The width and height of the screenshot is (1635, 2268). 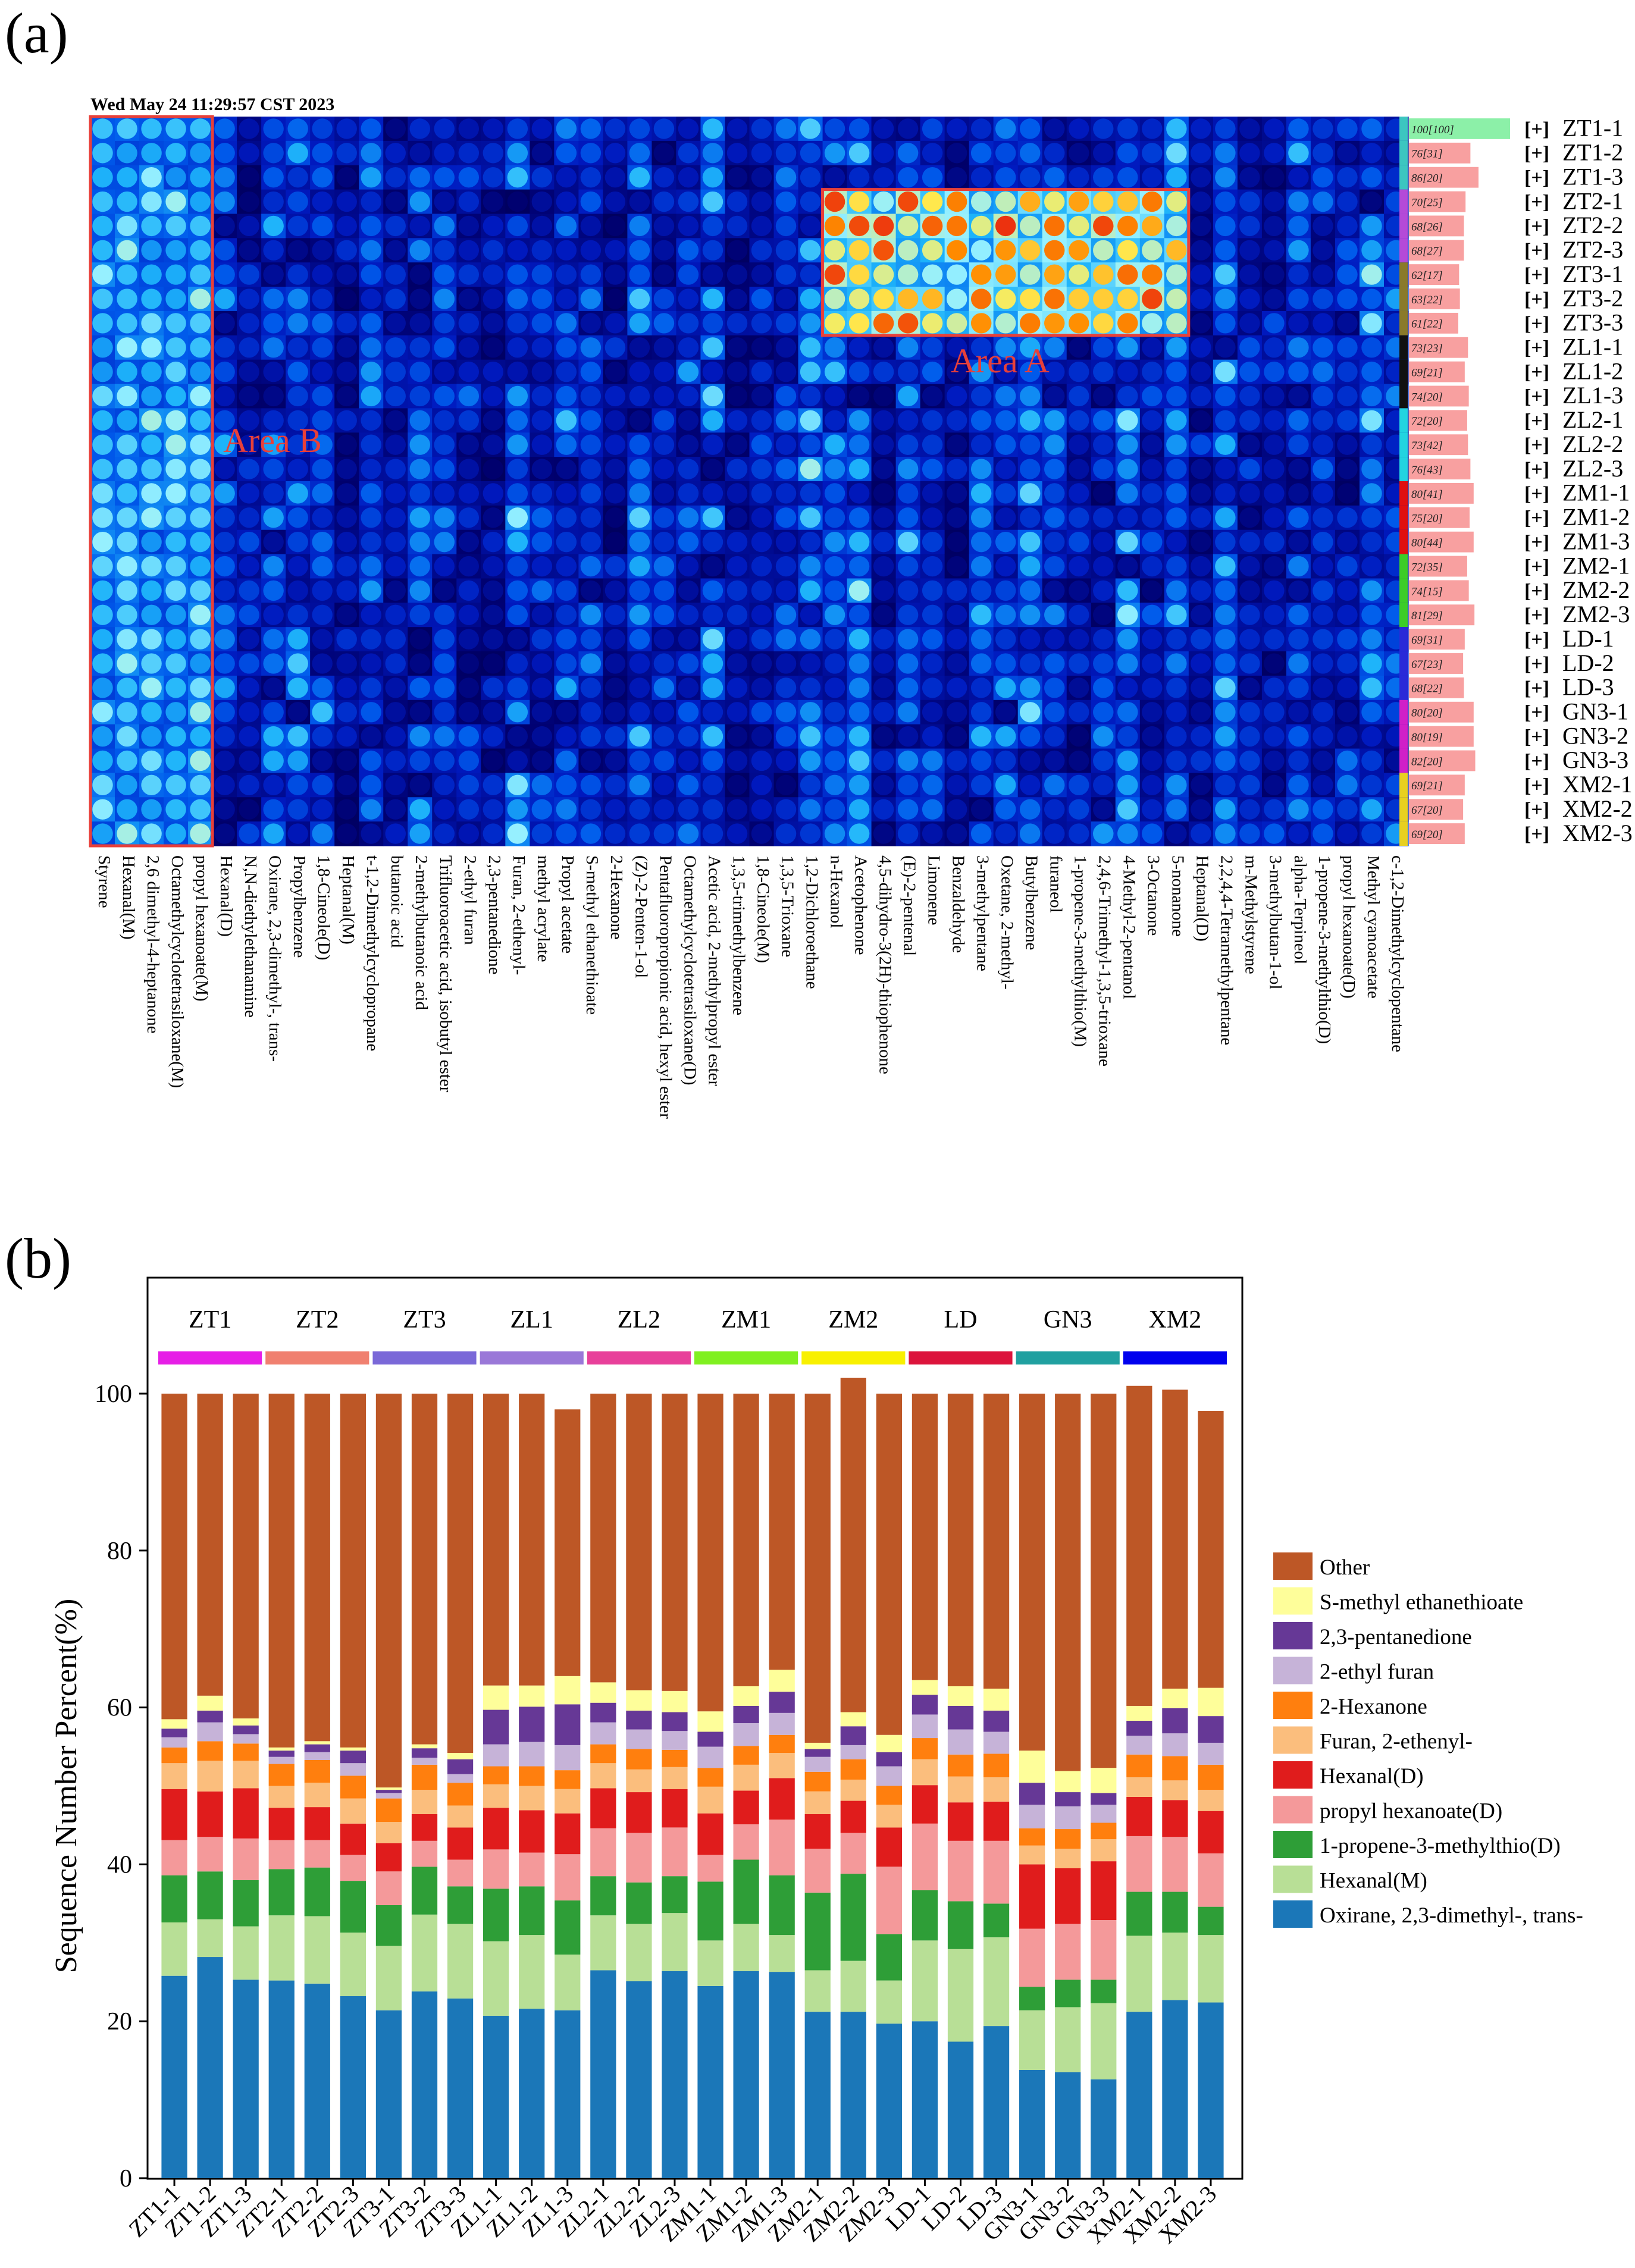 What do you see at coordinates (1348, 927) in the screenshot?
I see `compound-label: propyl hexanoate(D)` at bounding box center [1348, 927].